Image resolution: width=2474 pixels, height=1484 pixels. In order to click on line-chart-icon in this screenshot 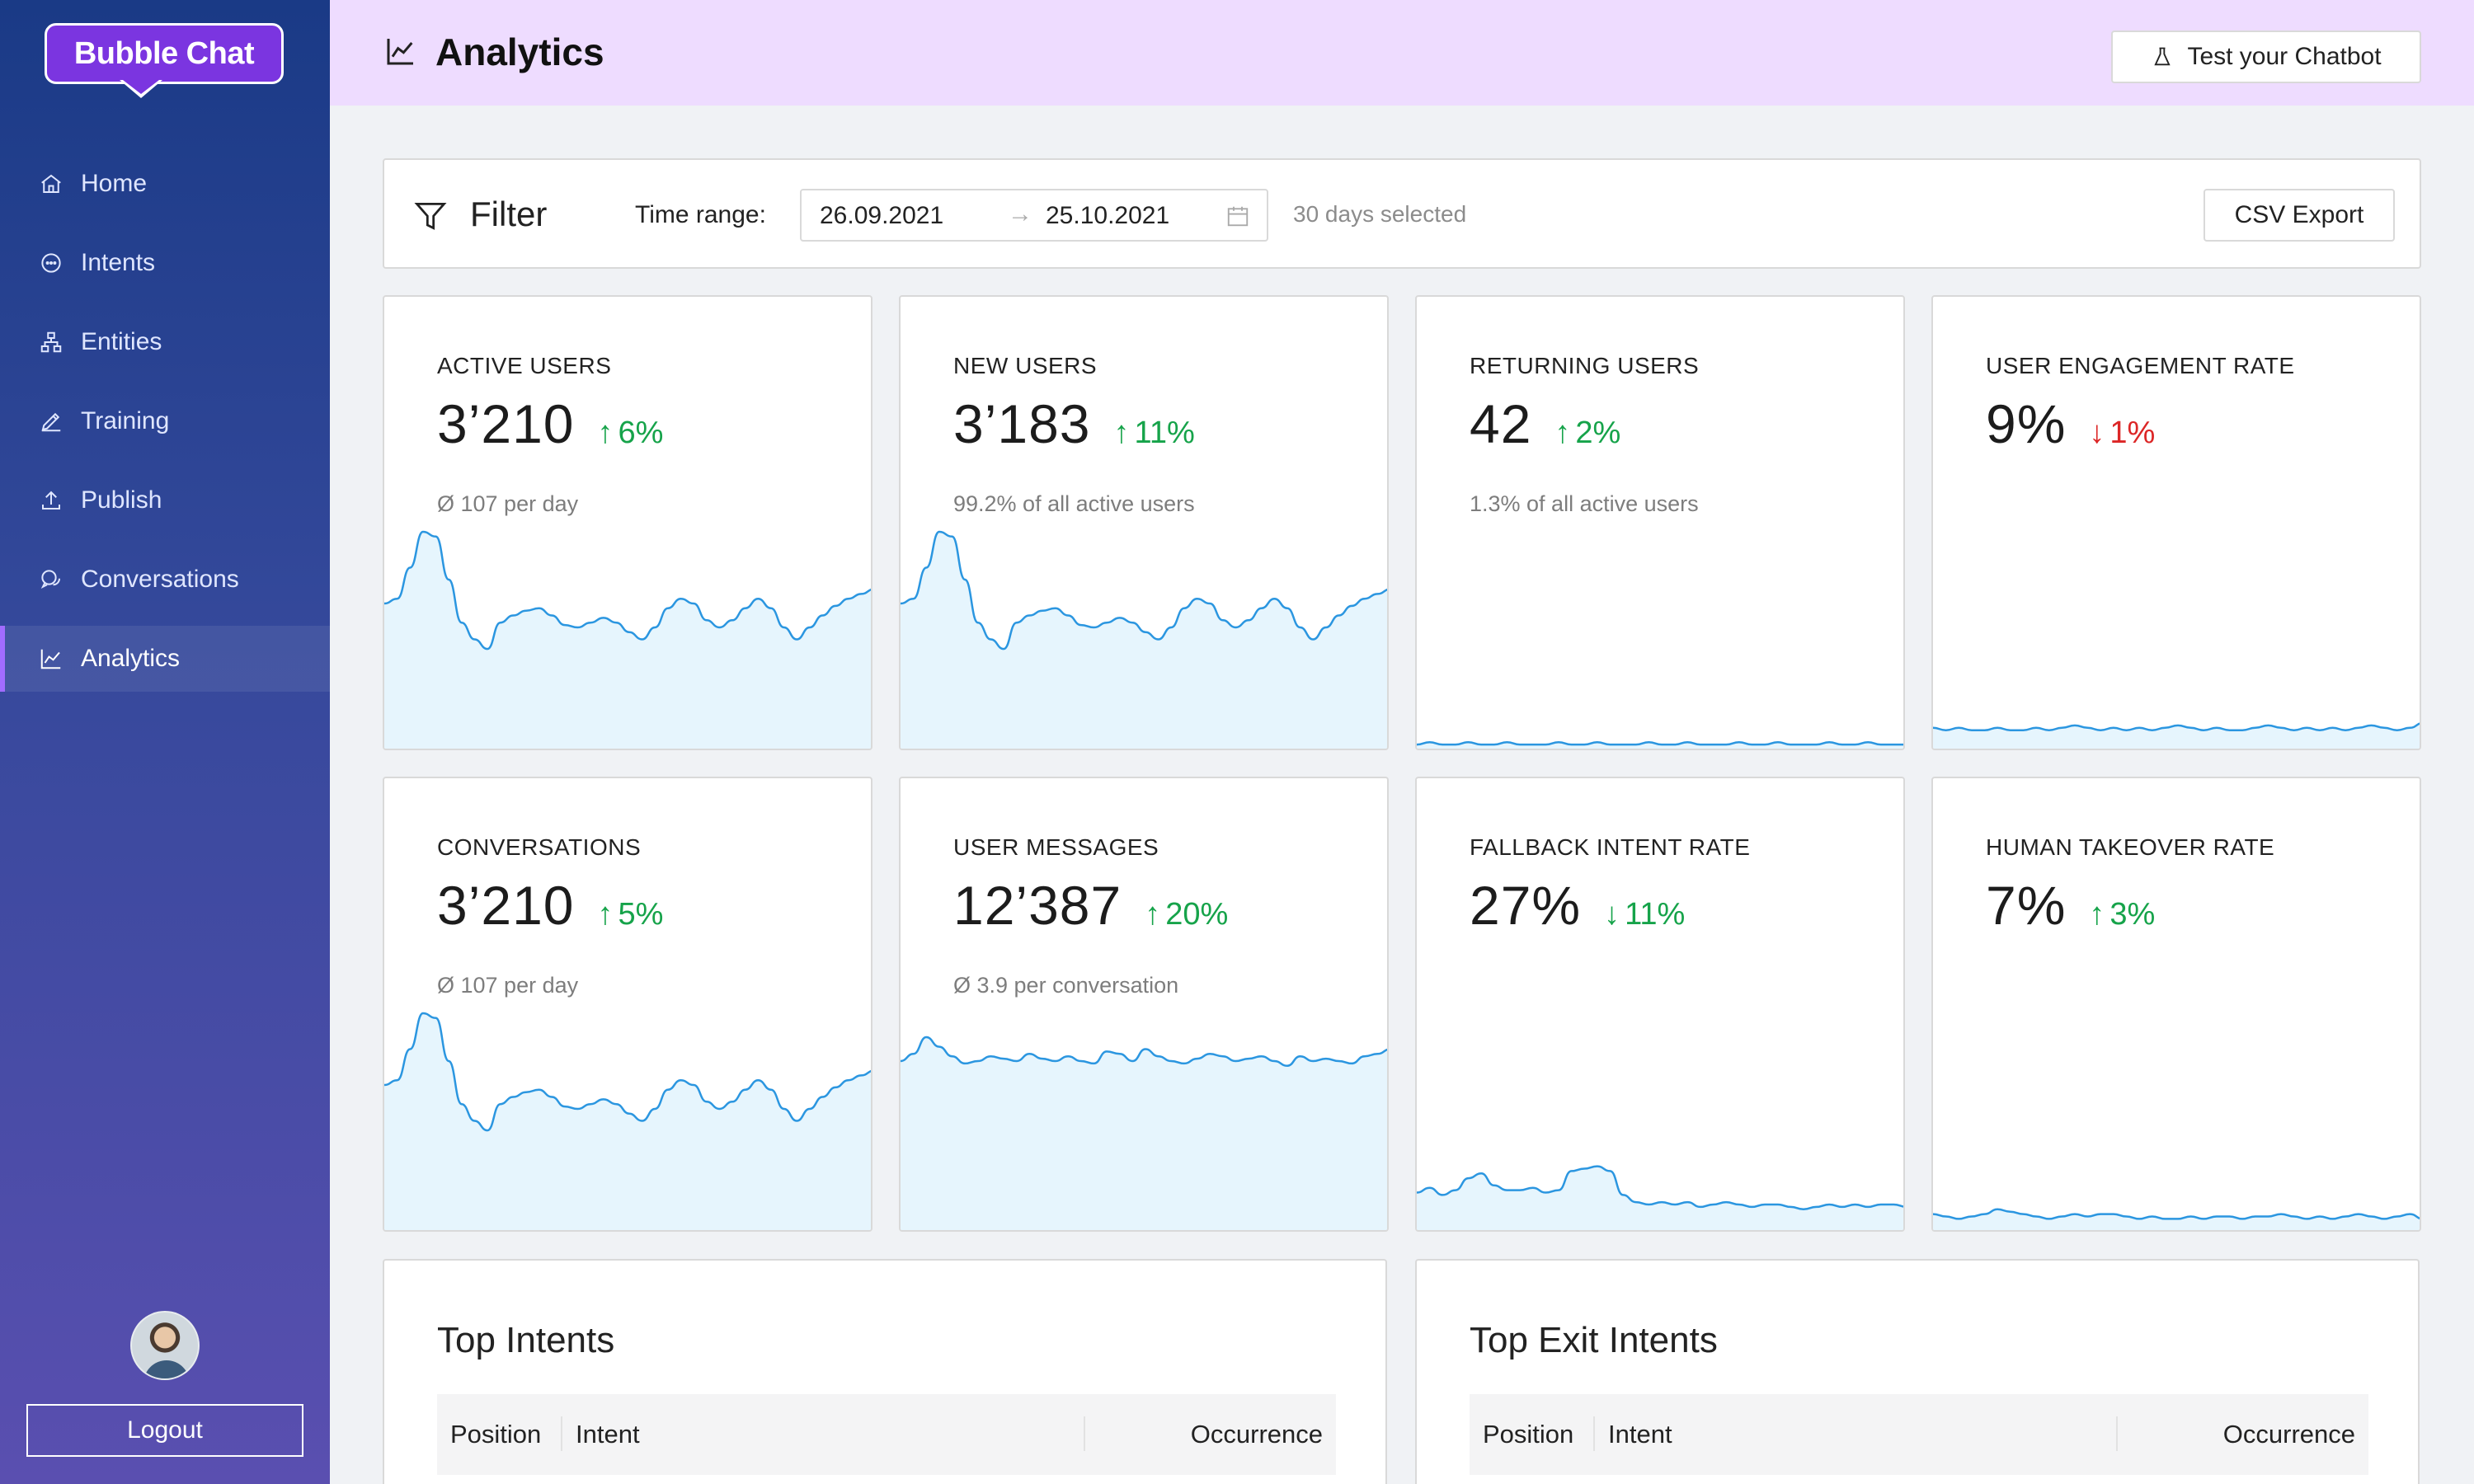, I will do `click(51, 659)`.